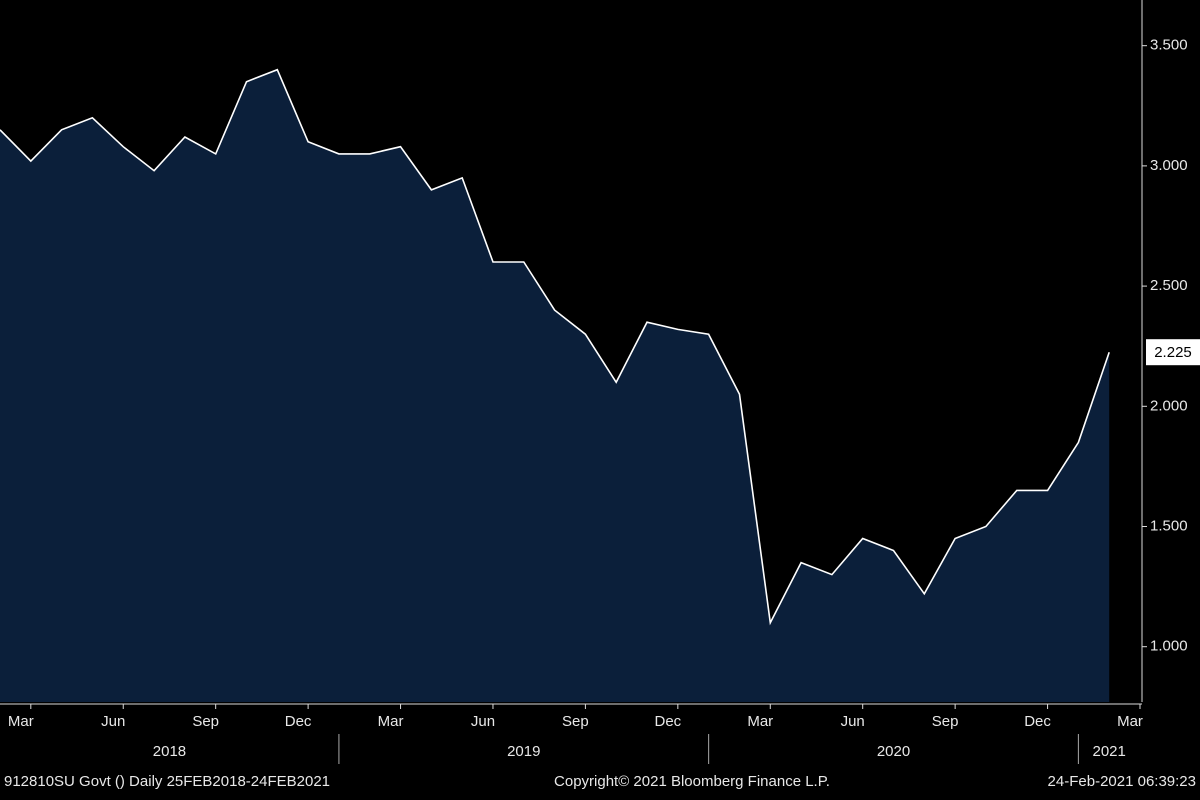 Image resolution: width=1200 pixels, height=800 pixels. Describe the element at coordinates (1169, 525) in the screenshot. I see `y-tick-label: 1.500` at that location.